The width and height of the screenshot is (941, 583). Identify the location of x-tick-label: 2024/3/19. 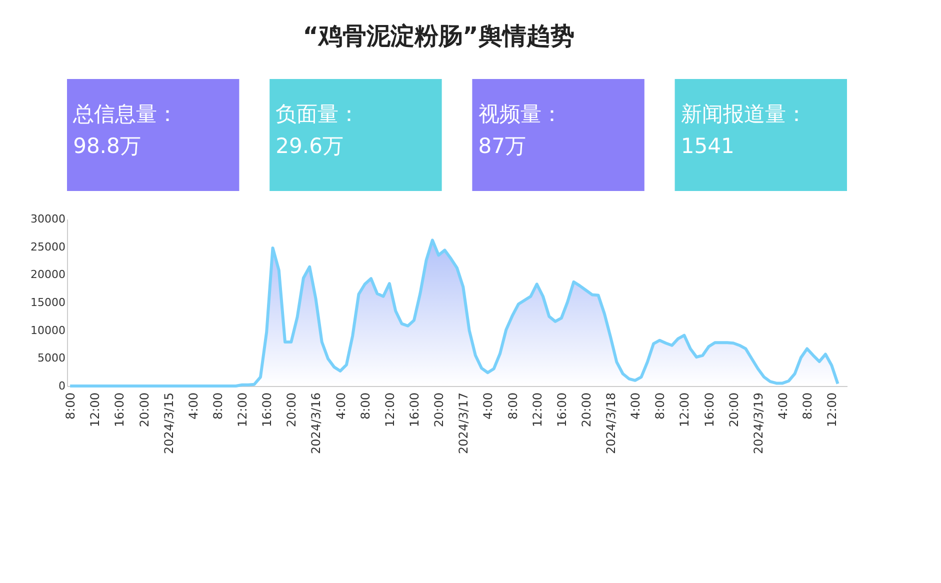
(758, 423).